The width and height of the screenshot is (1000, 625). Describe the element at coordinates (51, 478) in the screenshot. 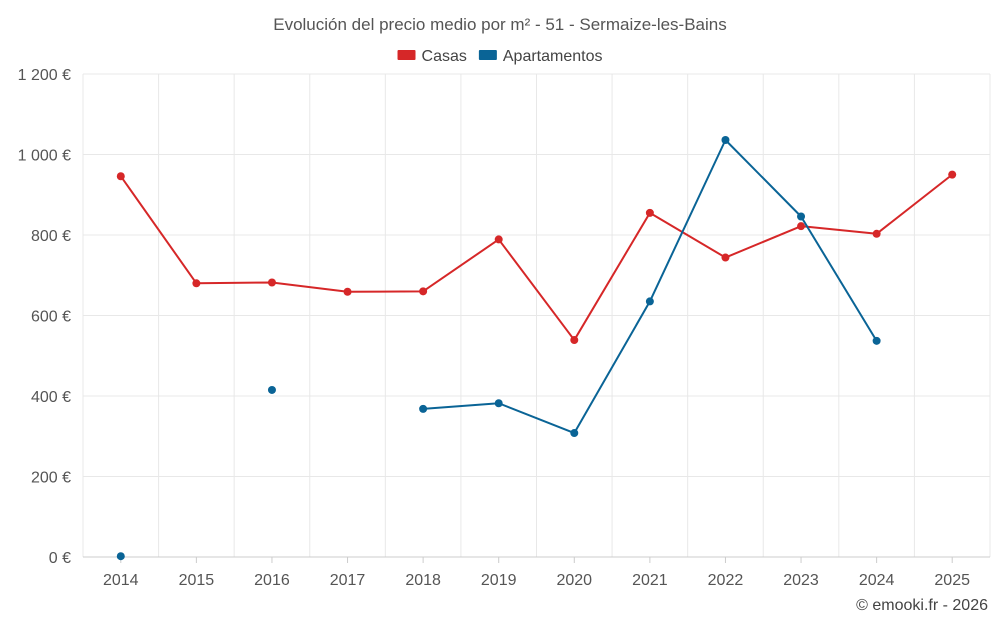

I see `y-tick-label: 200 €` at that location.